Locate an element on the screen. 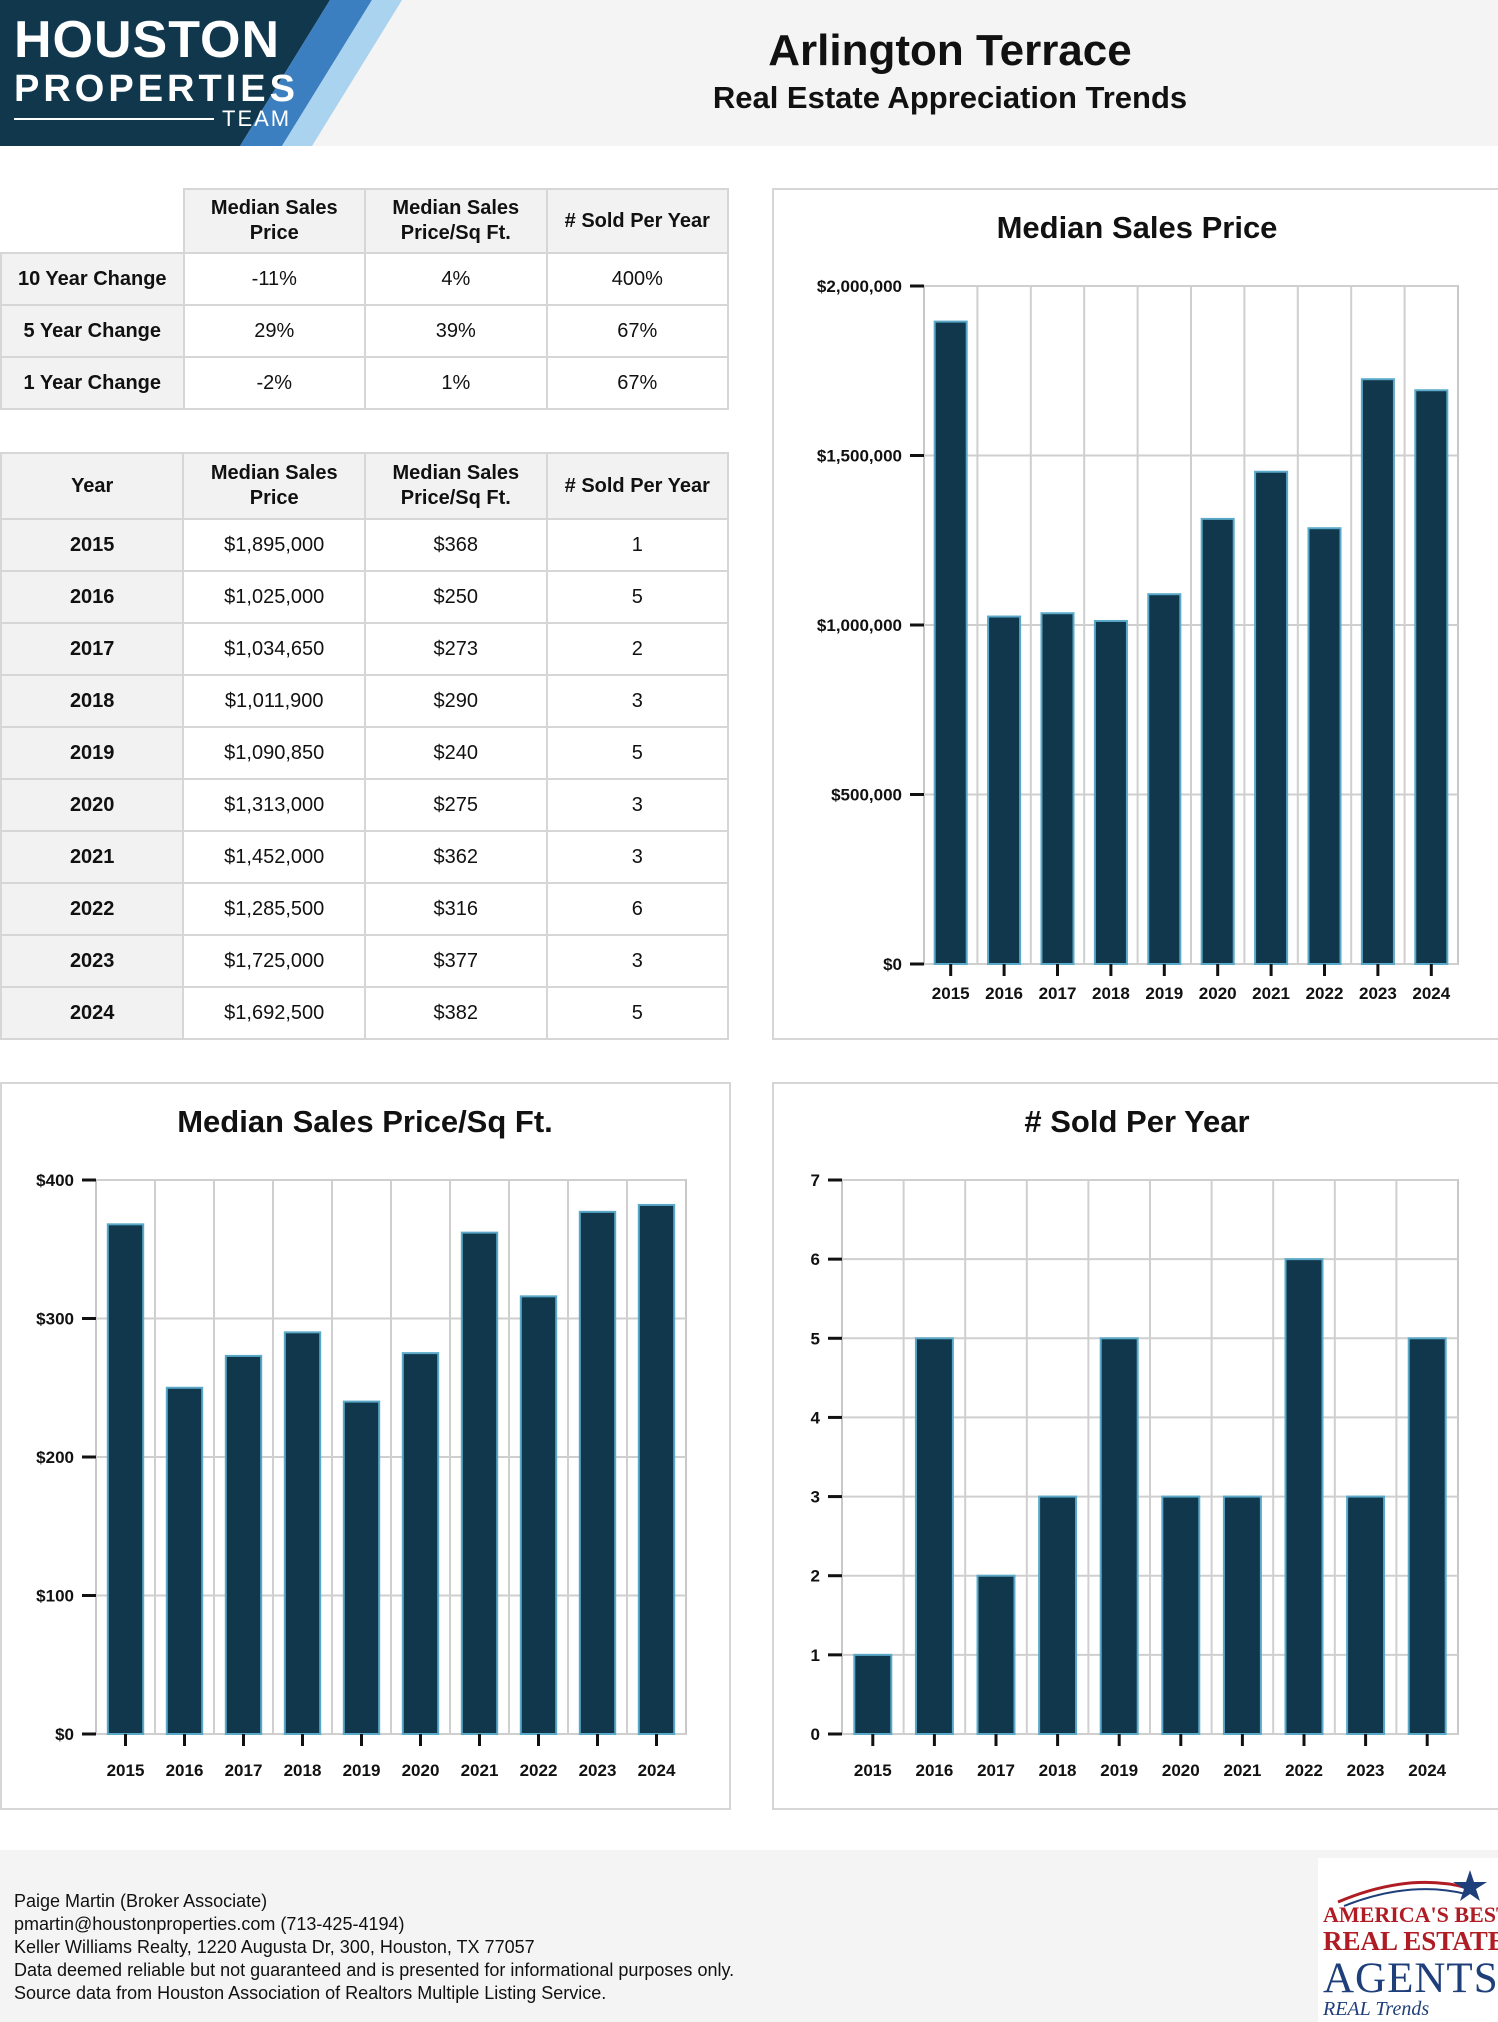  x-tick-label: 2023 is located at coordinates (1366, 1770).